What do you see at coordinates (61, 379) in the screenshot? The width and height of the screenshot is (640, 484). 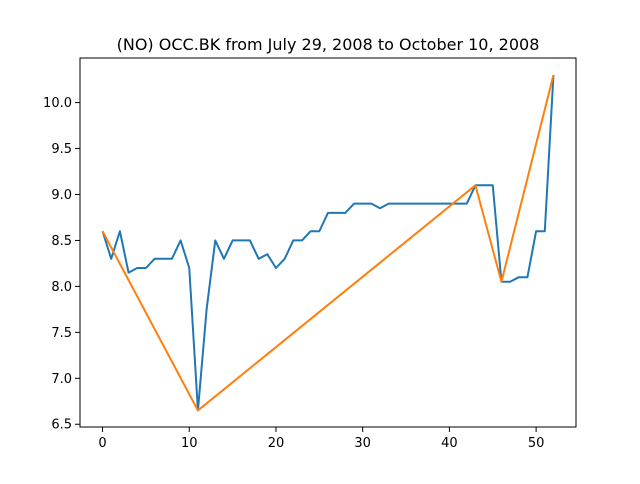 I see `y-tick-label: 7.0` at bounding box center [61, 379].